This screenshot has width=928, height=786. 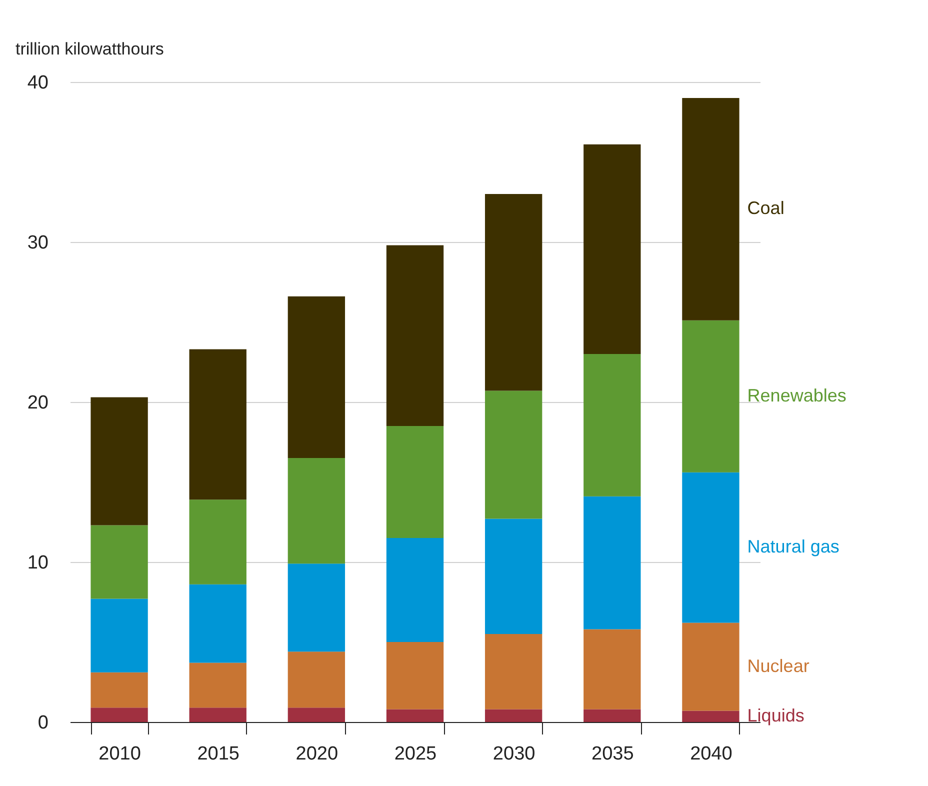 I want to click on x-tick-label: 2040, so click(x=711, y=754).